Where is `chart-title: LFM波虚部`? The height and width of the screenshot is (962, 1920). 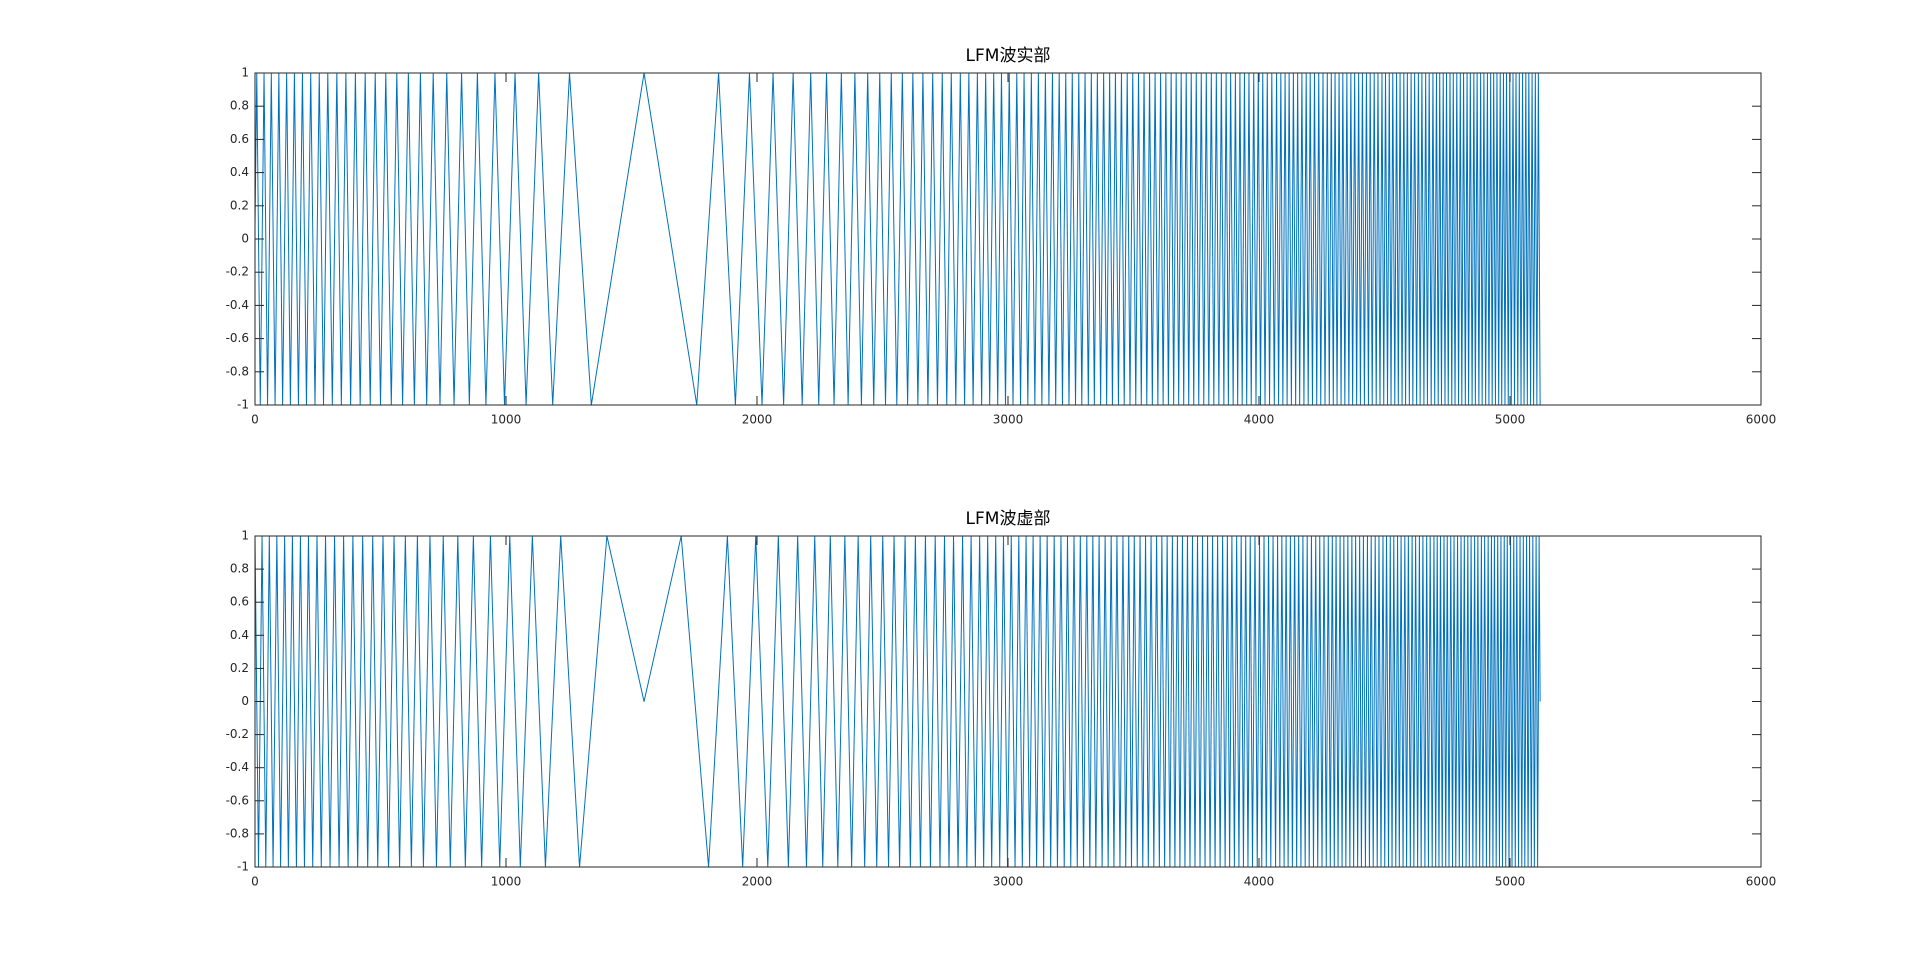 chart-title: LFM波虚部 is located at coordinates (1008, 519).